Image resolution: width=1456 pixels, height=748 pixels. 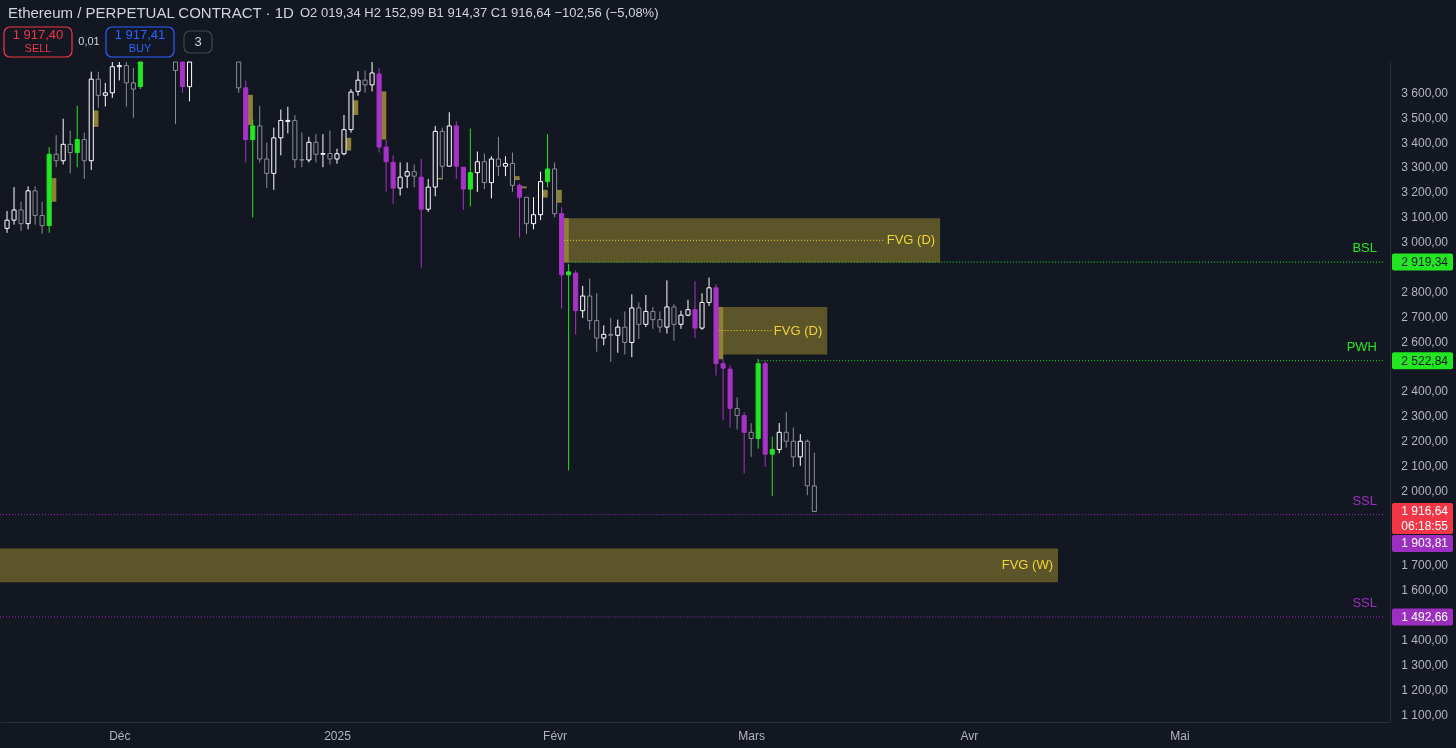 What do you see at coordinates (198, 41) in the screenshot?
I see `text: 3` at bounding box center [198, 41].